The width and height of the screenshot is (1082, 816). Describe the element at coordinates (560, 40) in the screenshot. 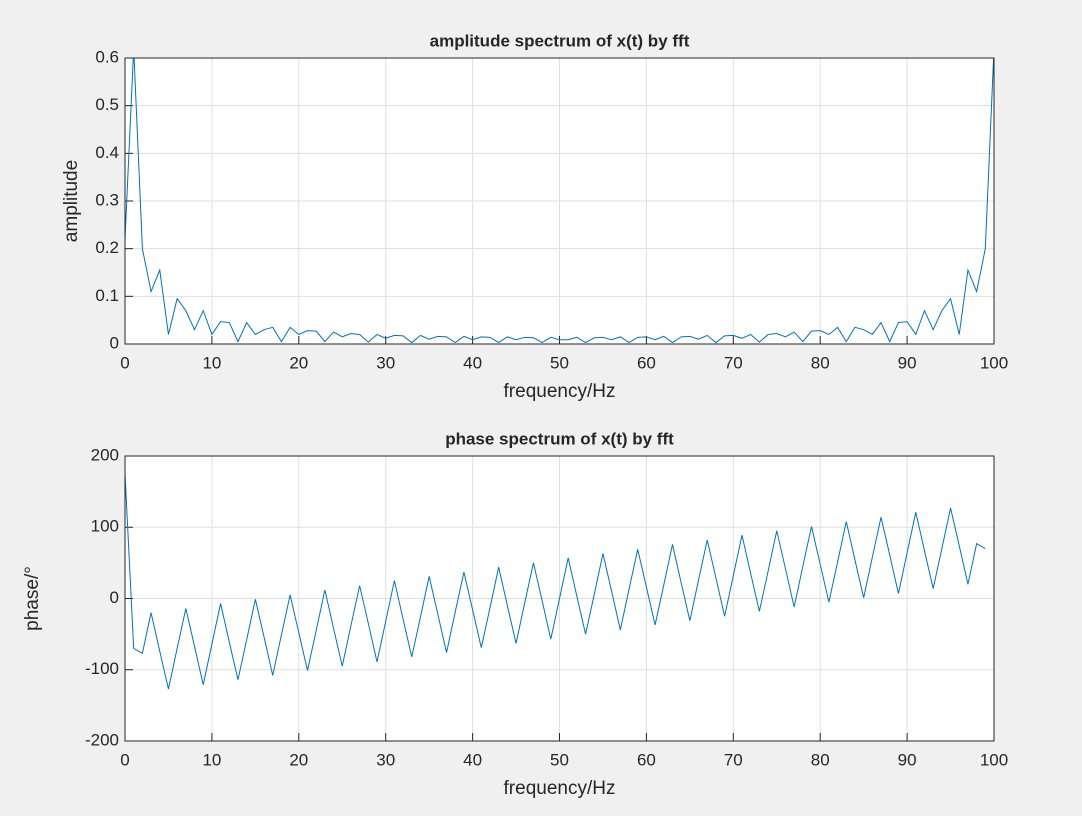

I see `chart-title: amplitude spectrum of x(t) by fft` at that location.